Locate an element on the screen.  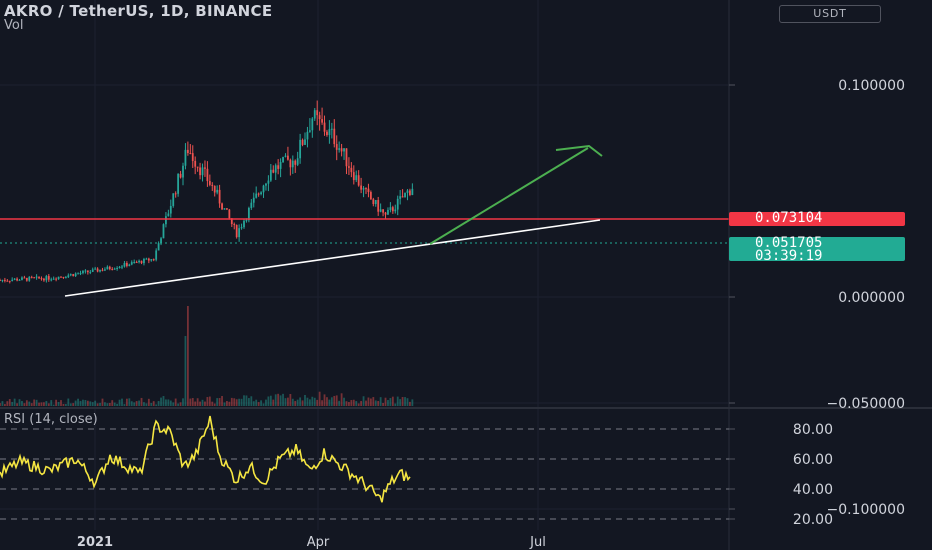
rsi-tick-label: 40.00 is located at coordinates (813, 490).